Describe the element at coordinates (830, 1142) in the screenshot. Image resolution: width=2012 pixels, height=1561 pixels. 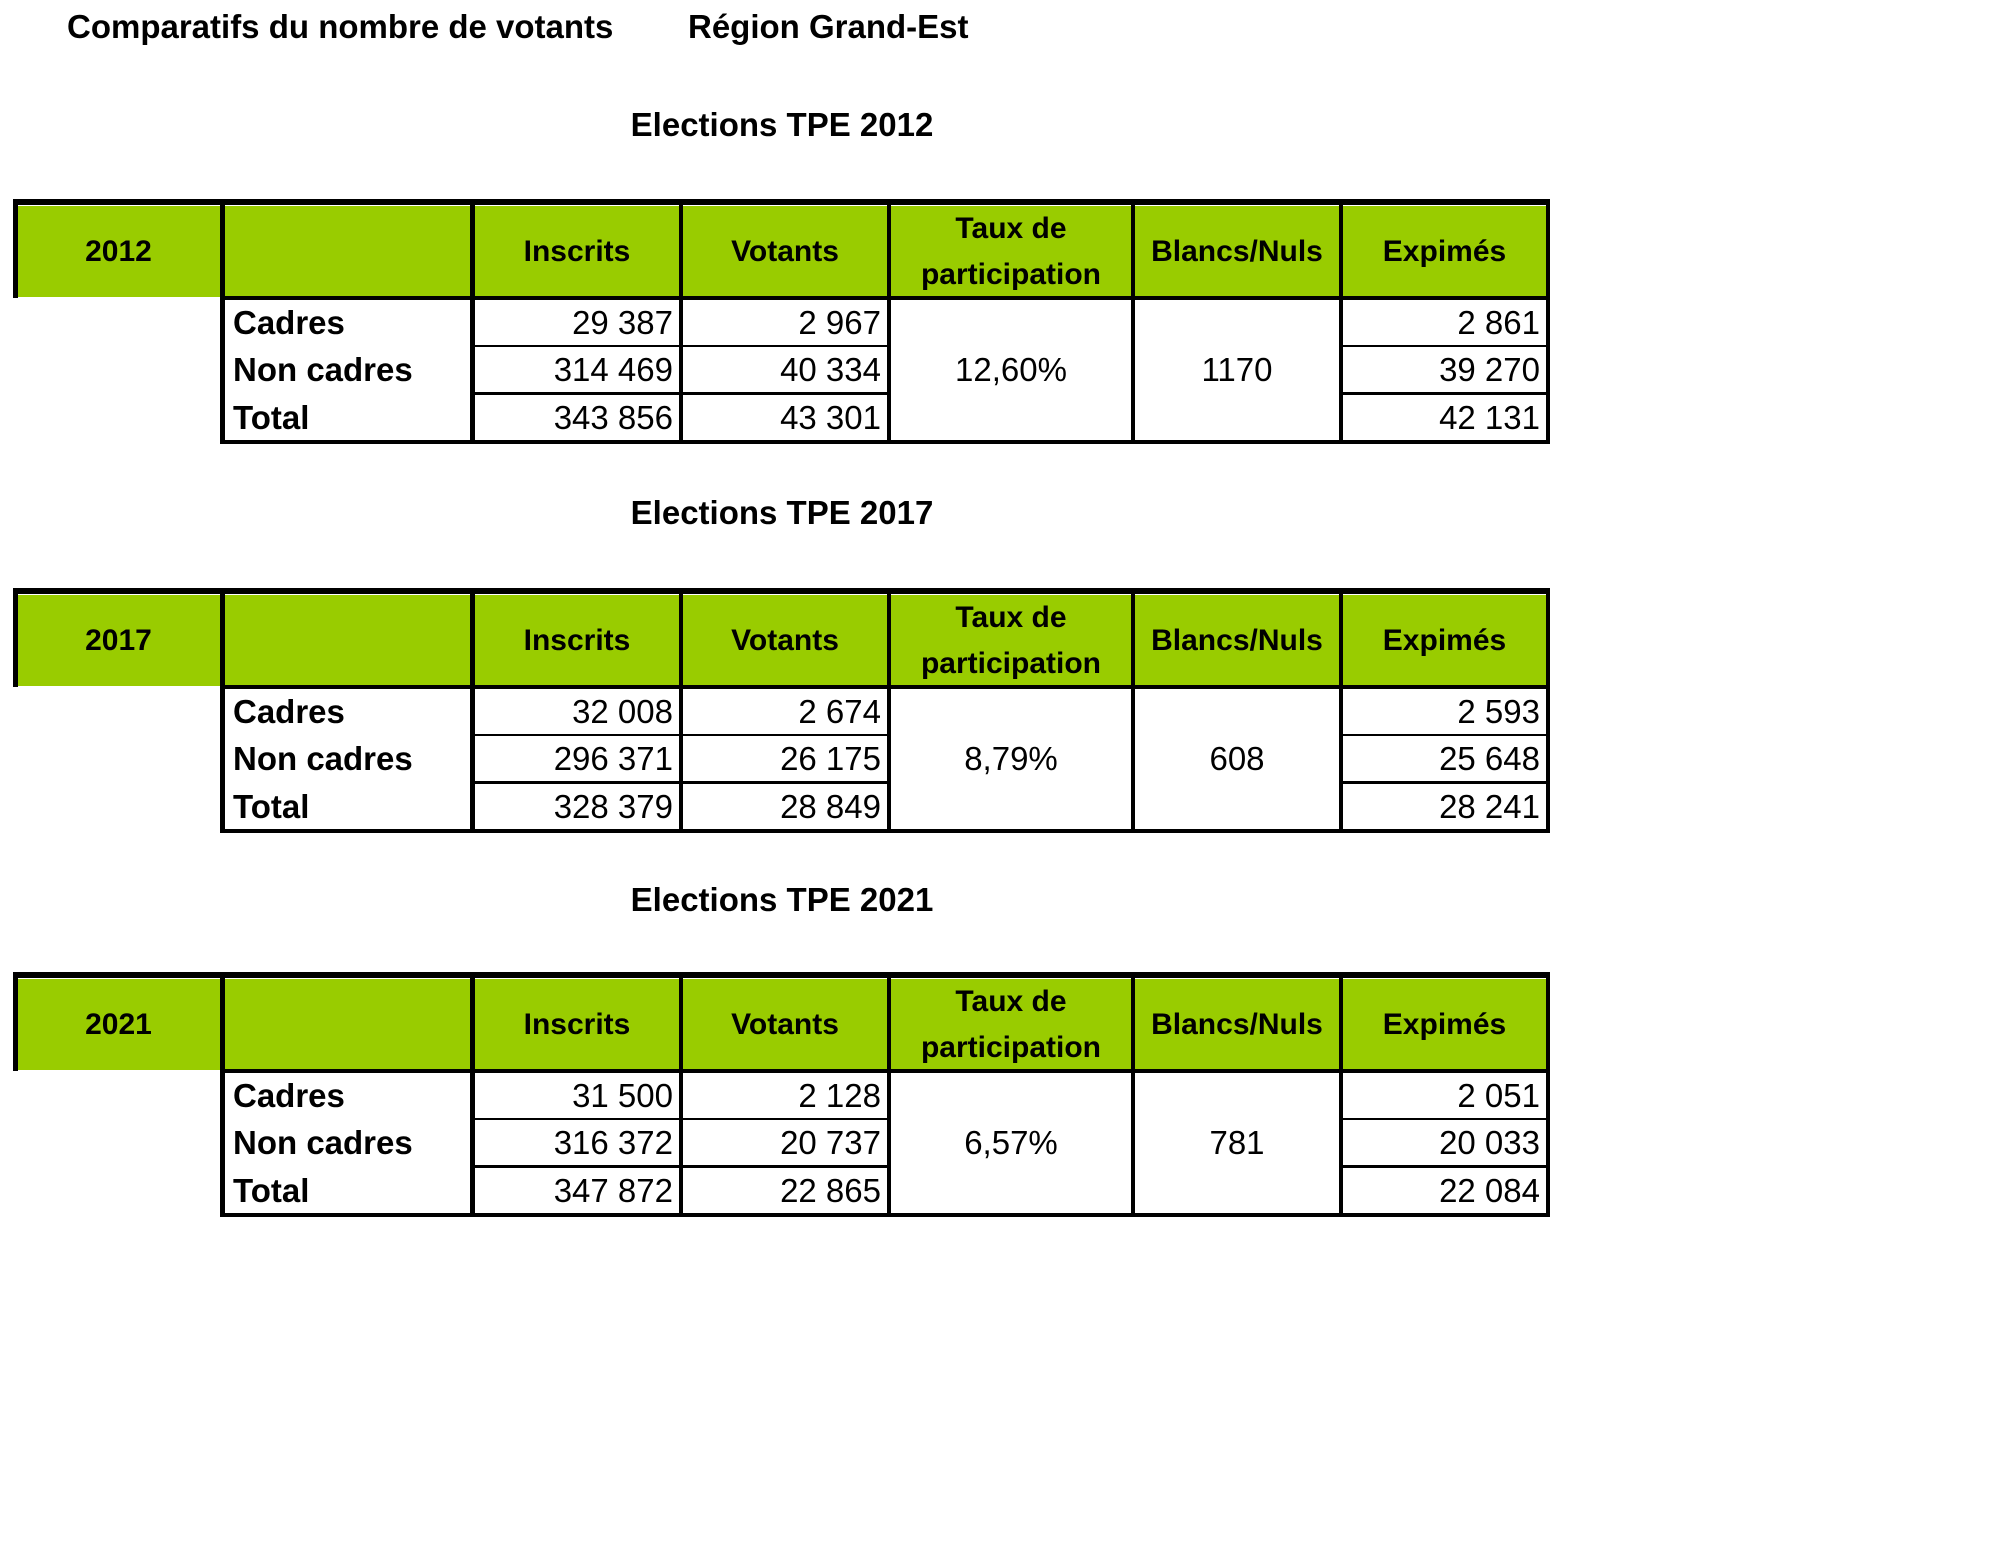
I see `cell-non-cadres-votants: 20 737` at that location.